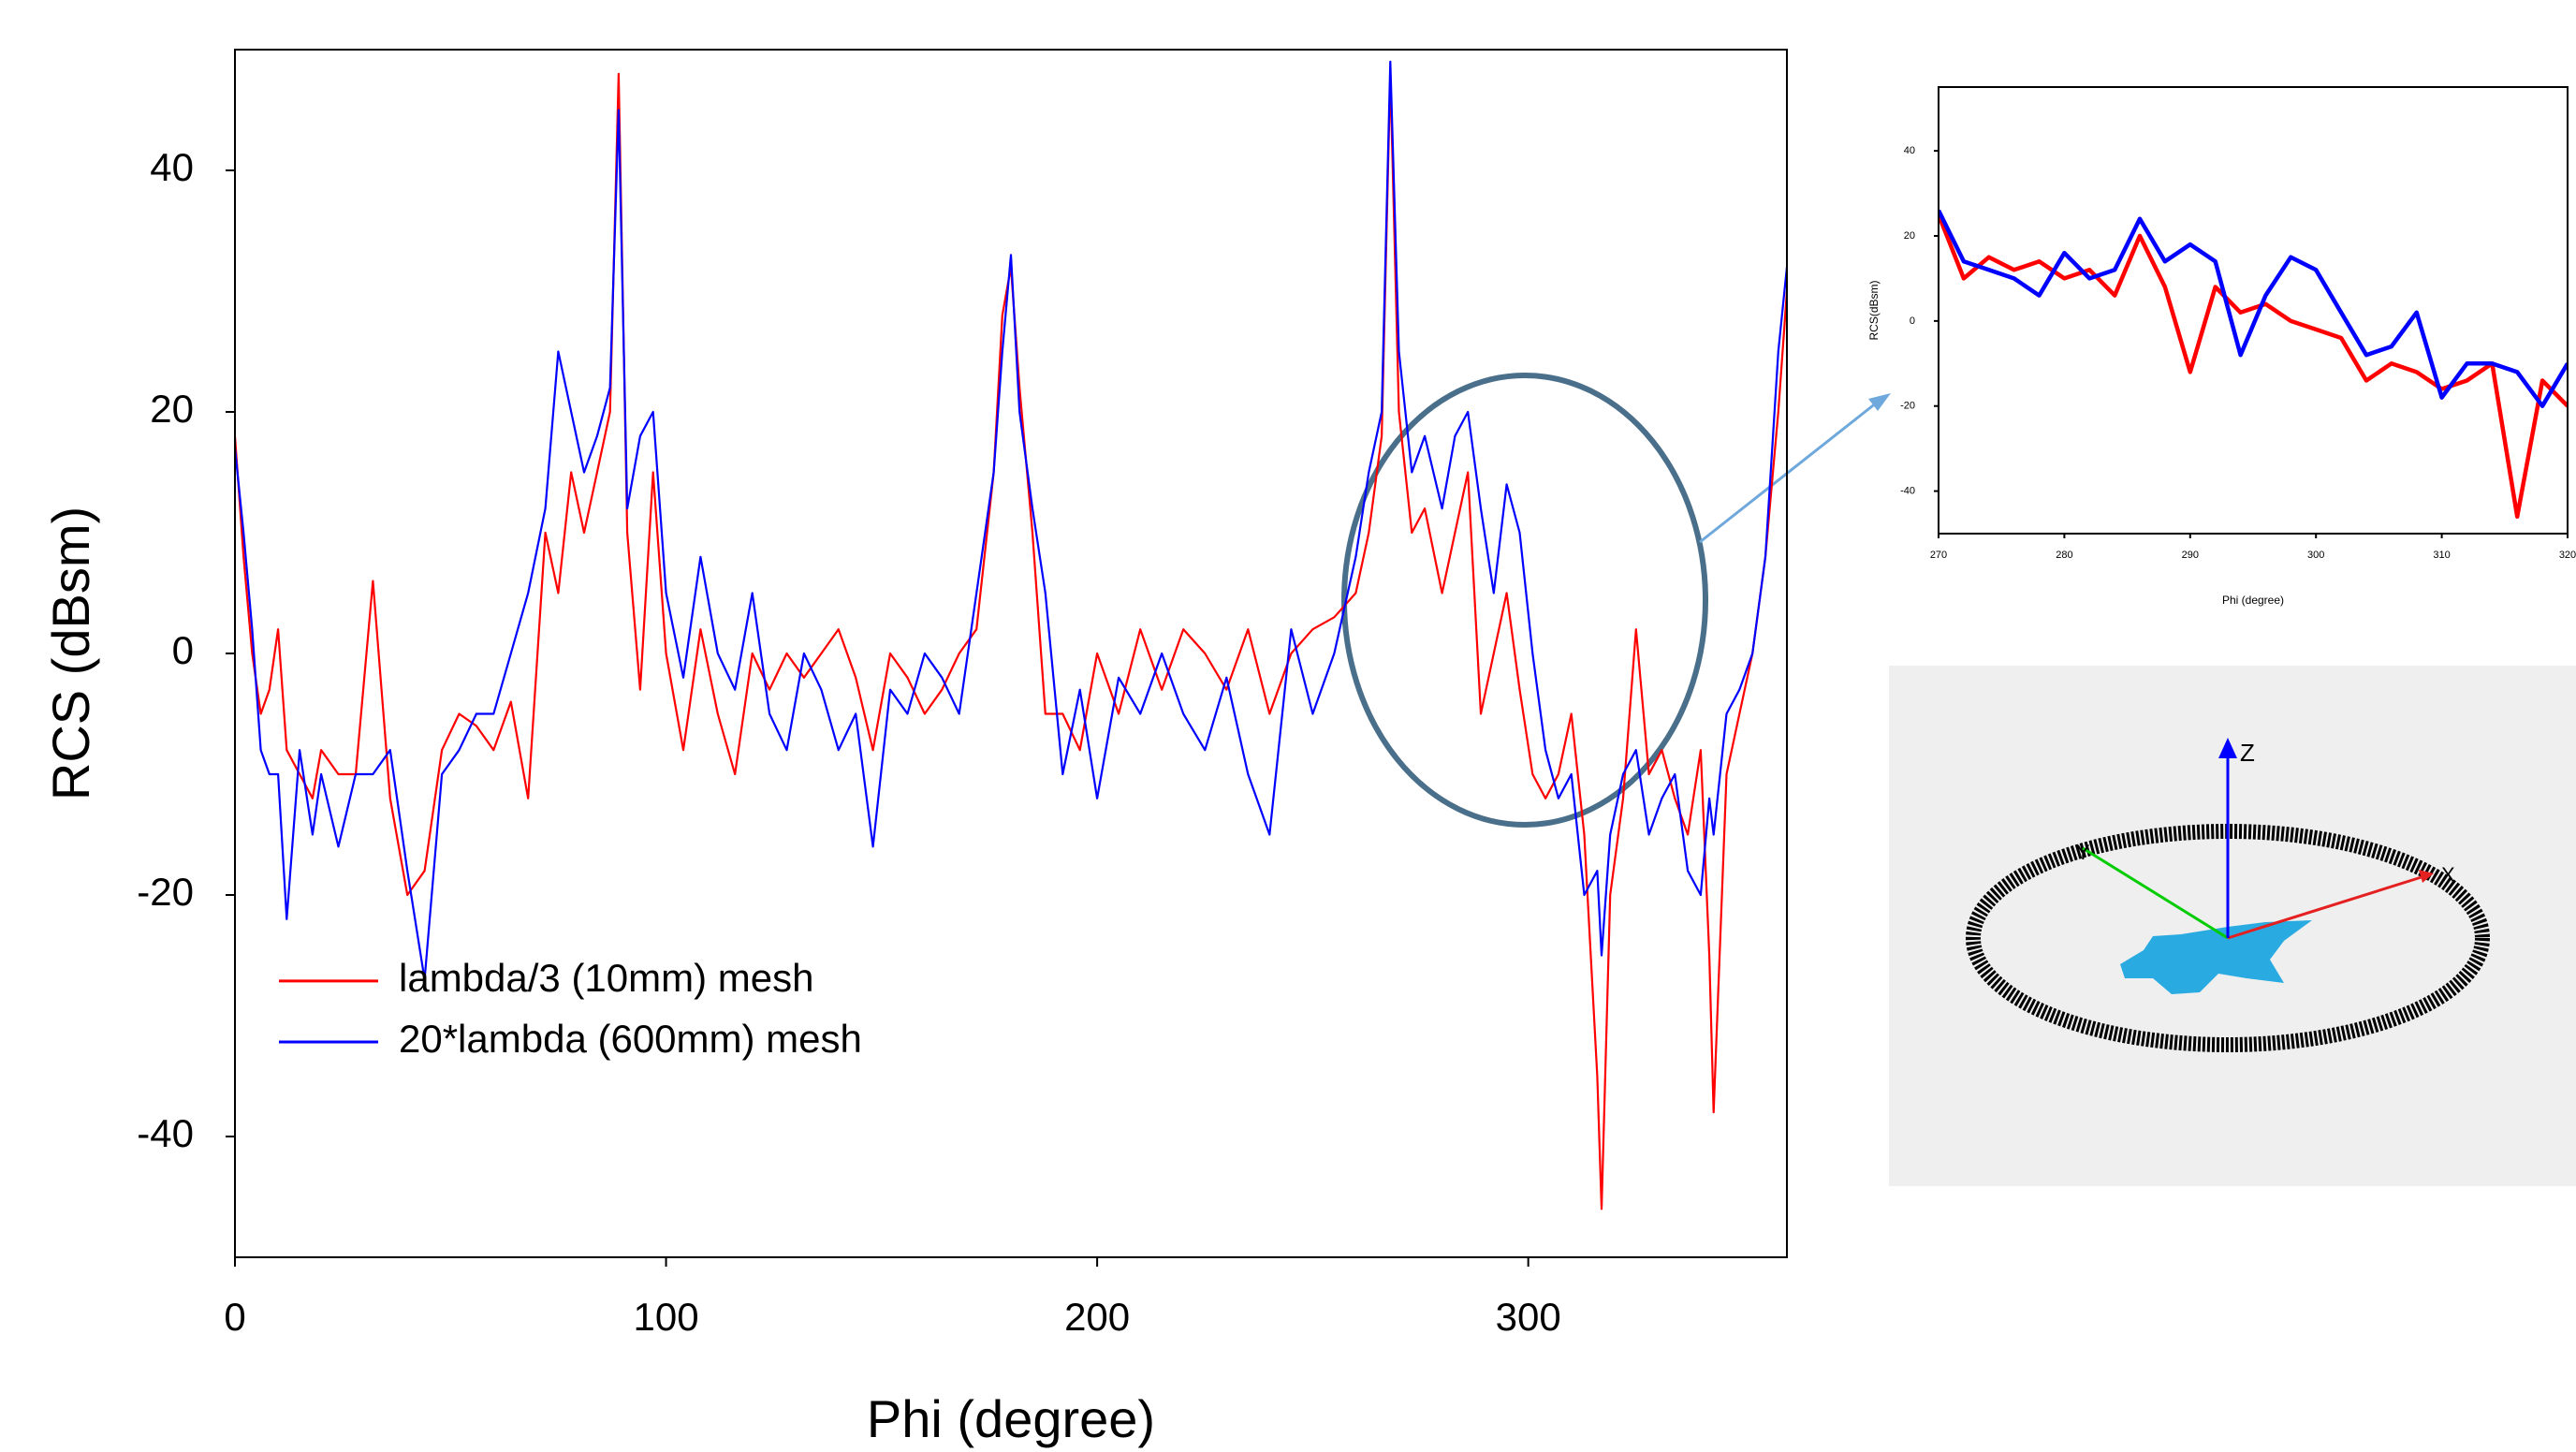  I want to click on y-axis-title: RCS (dBsm), so click(70, 653).